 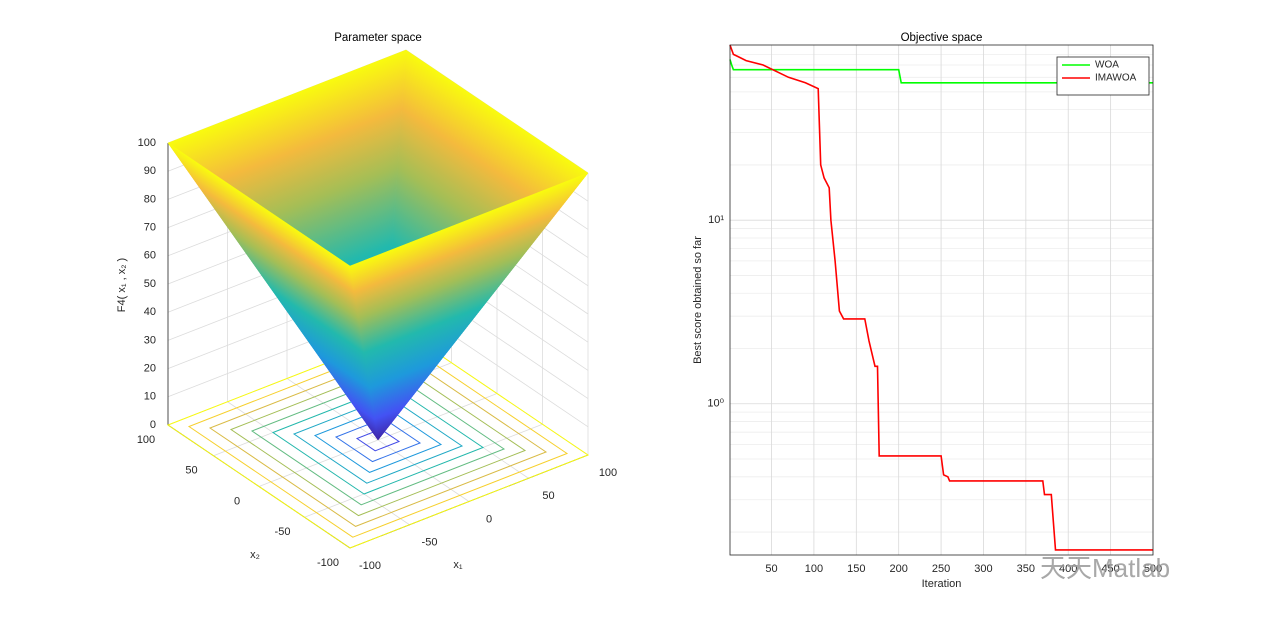 I want to click on legend-label: WOA, so click(x=1107, y=65).